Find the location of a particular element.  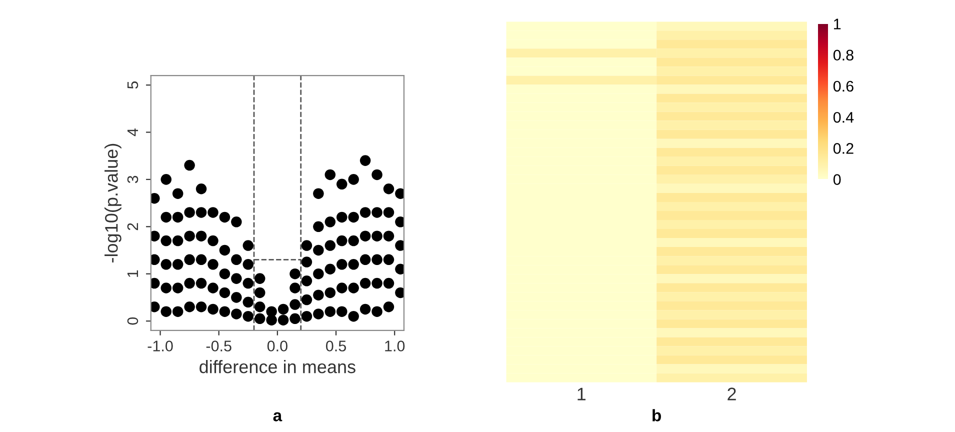

x-tick-label: -1.0 is located at coordinates (160, 346).